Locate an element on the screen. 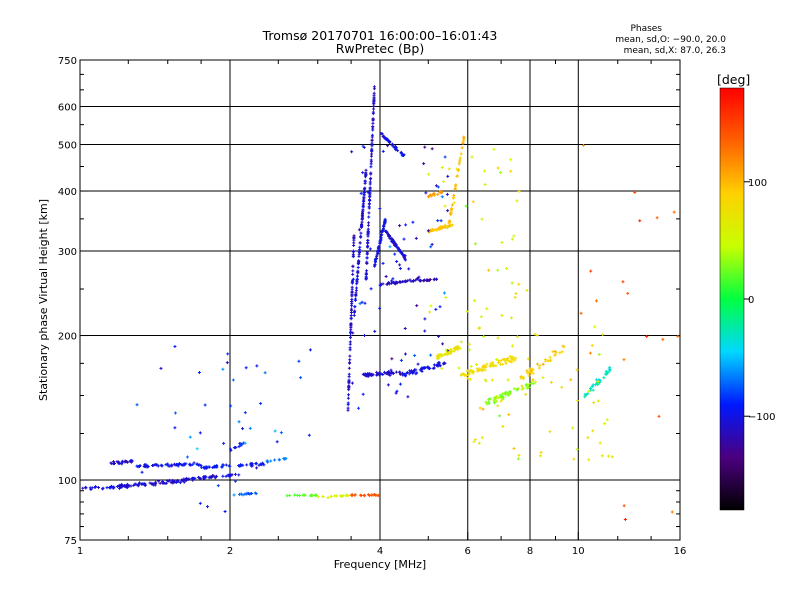 The width and height of the screenshot is (800, 600). y-axis-label: Stationary phase Virtual Height [km] is located at coordinates (43, 300).